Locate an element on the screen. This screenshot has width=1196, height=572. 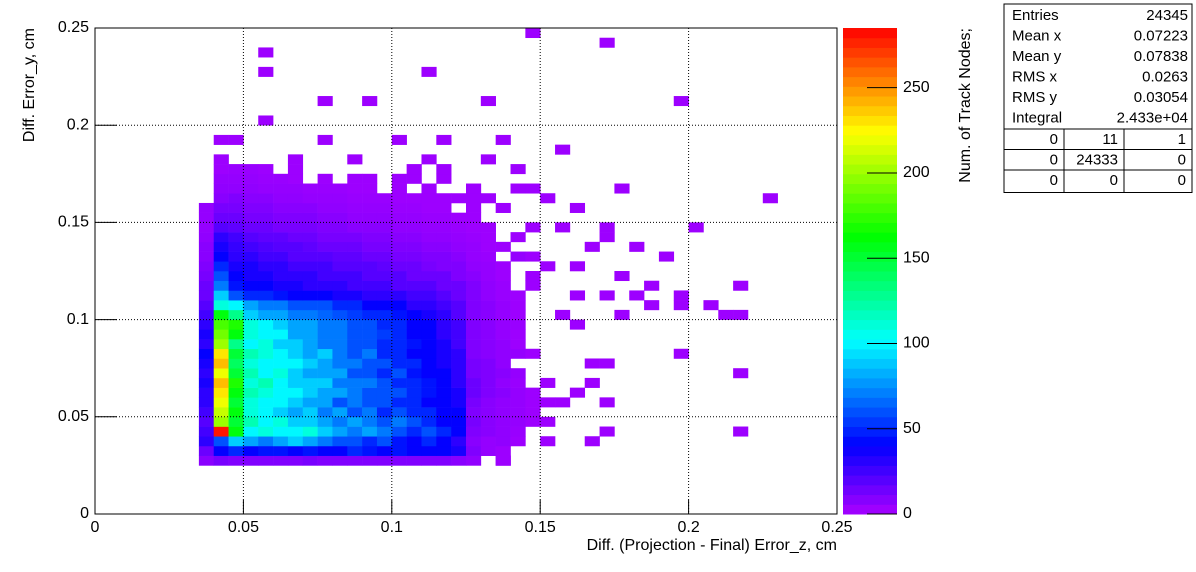
y-tick-label: 0.15 is located at coordinates (73, 222).